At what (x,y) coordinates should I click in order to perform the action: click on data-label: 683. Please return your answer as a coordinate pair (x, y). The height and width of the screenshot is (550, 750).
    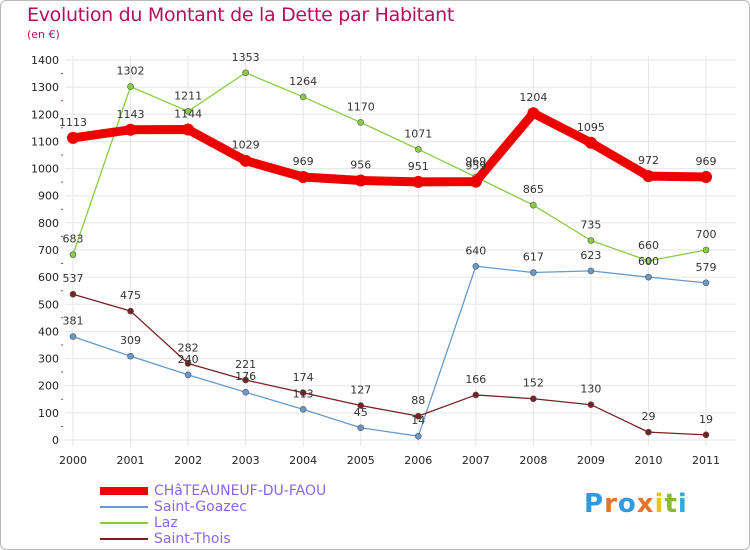
    Looking at the image, I should click on (73, 239).